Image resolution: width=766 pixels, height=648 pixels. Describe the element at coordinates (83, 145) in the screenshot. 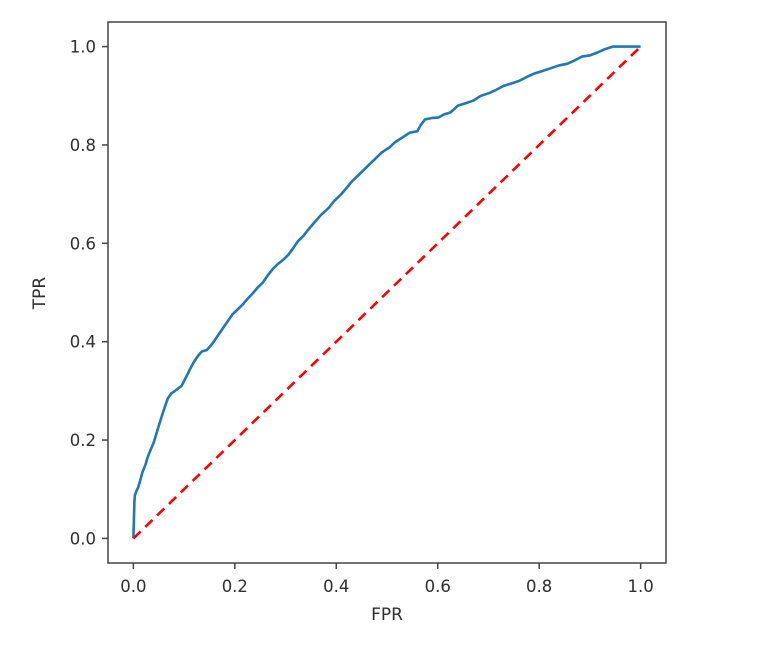

I see `y-tick-label: 0.8` at that location.